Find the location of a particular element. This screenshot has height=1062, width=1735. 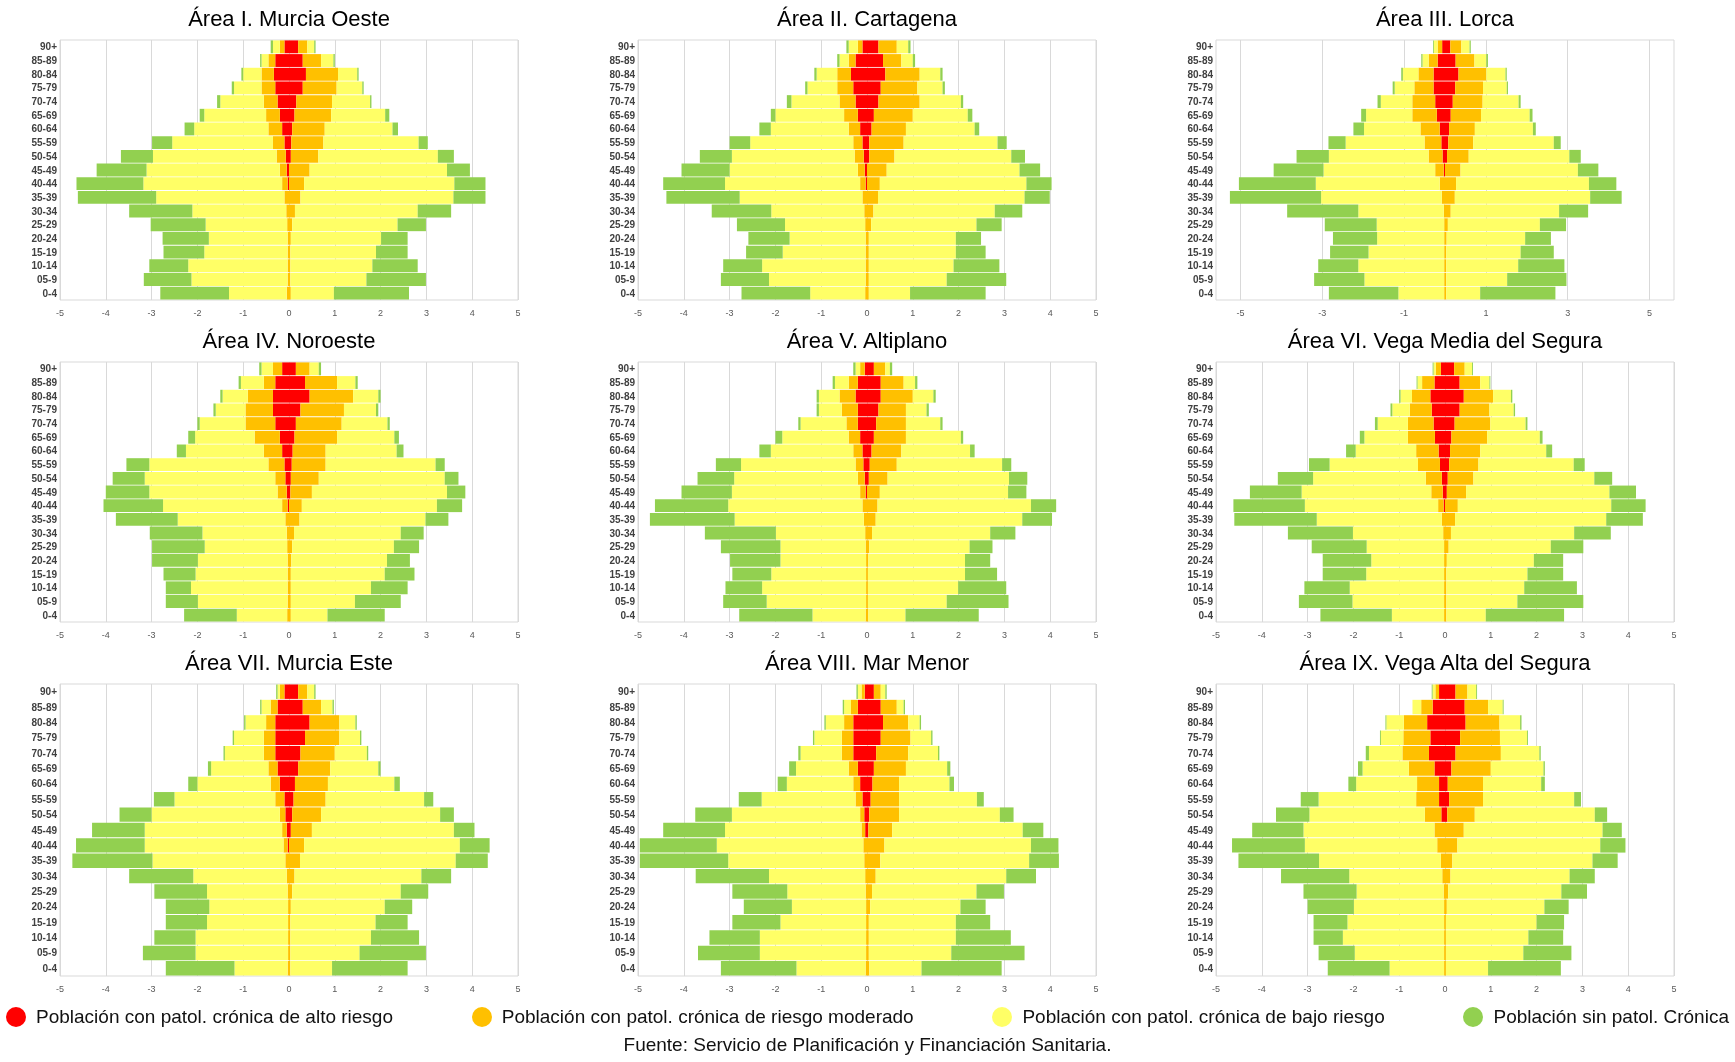

chart-title: Área II. Cartagena is located at coordinates (867, 18).